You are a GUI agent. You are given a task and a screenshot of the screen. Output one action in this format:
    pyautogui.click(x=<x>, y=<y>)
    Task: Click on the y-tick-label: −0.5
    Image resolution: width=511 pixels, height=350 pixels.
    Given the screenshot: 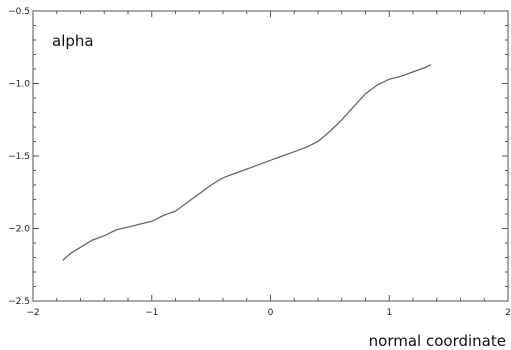 What is the action you would take?
    pyautogui.click(x=19, y=12)
    